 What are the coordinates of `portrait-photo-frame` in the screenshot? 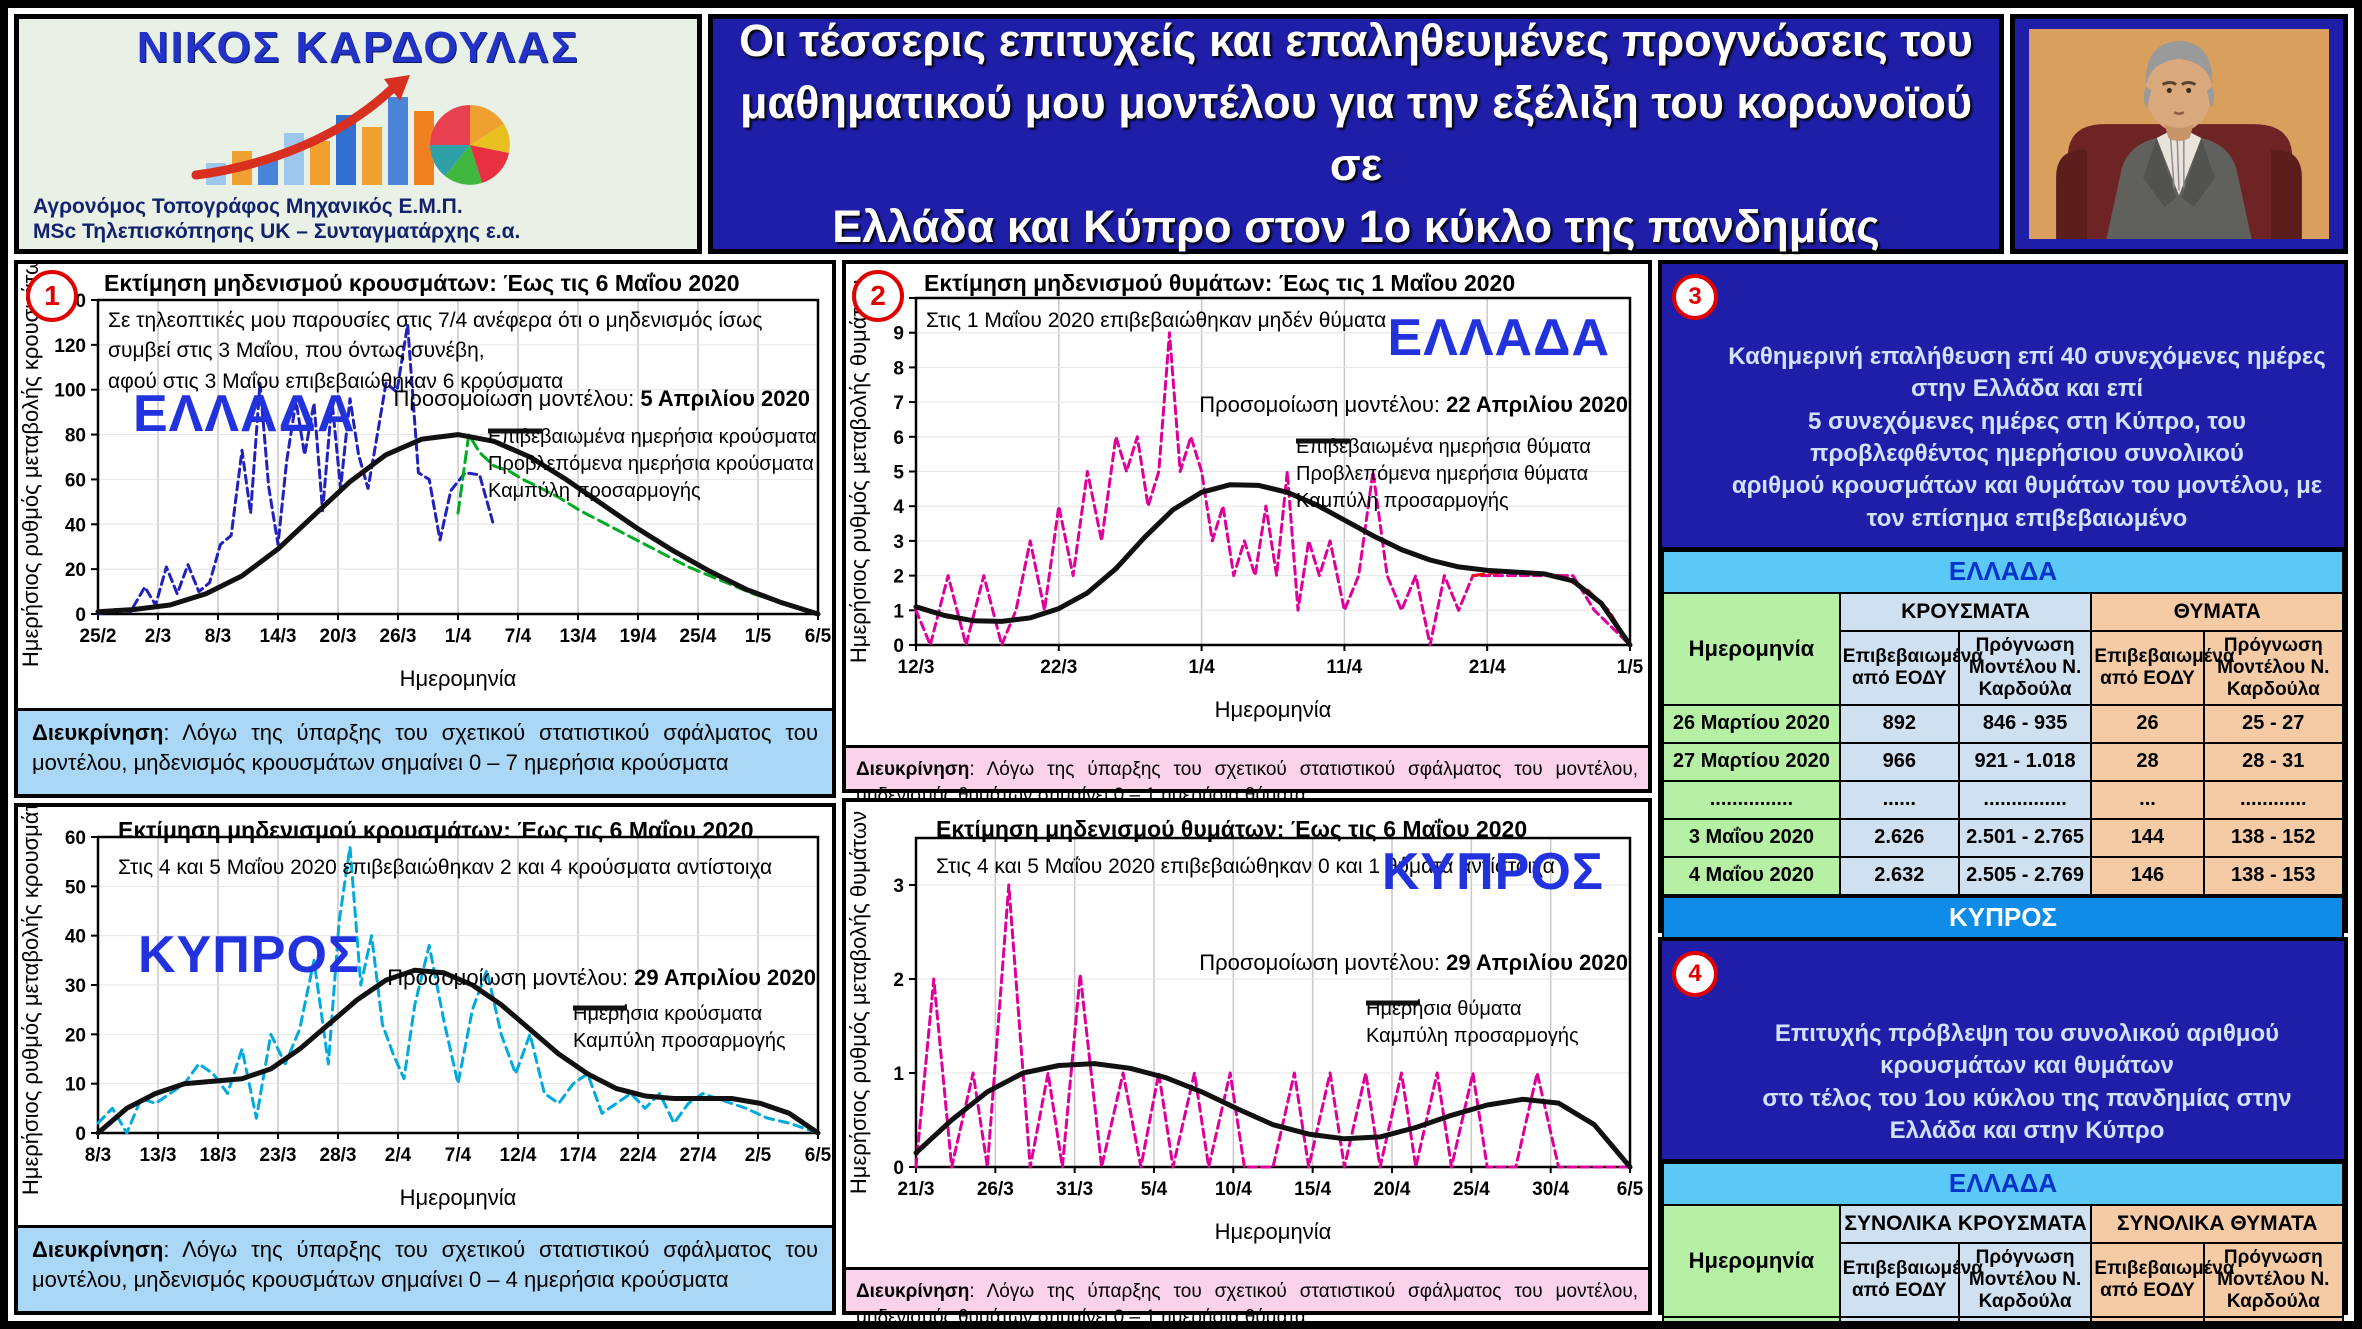 It's located at (2179, 134).